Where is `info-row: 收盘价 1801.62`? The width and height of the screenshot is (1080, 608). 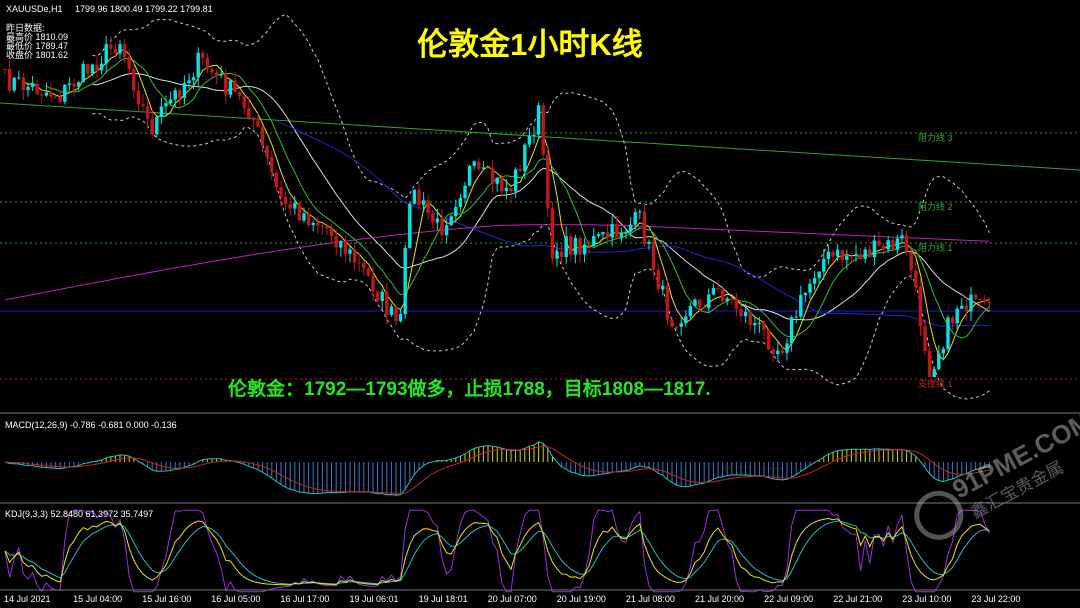 info-row: 收盘价 1801.62 is located at coordinates (37, 54).